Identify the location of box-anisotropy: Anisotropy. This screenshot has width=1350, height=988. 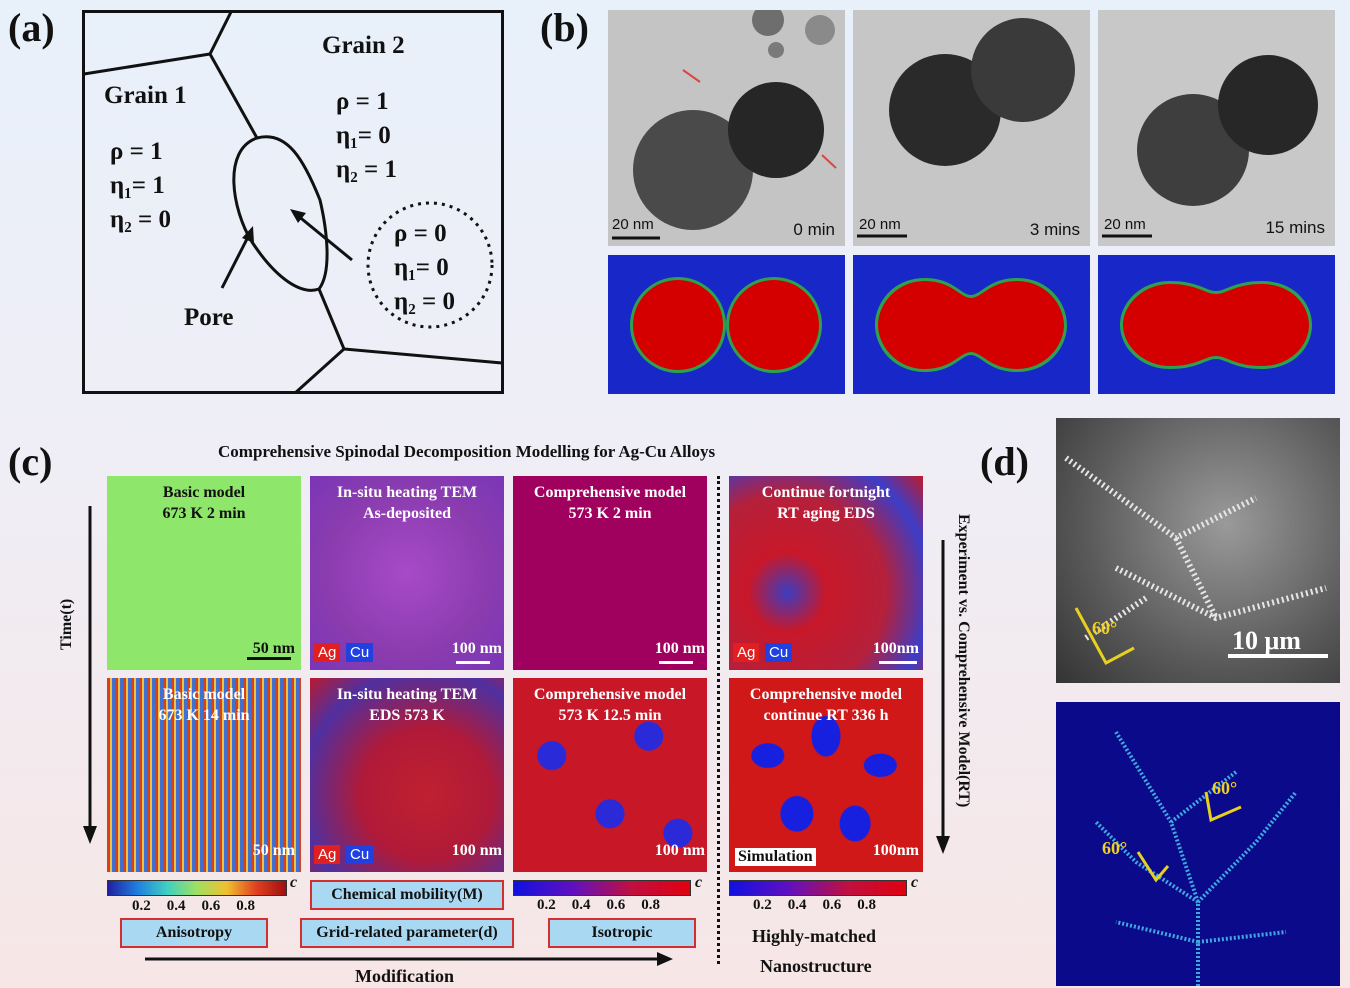
(194, 933).